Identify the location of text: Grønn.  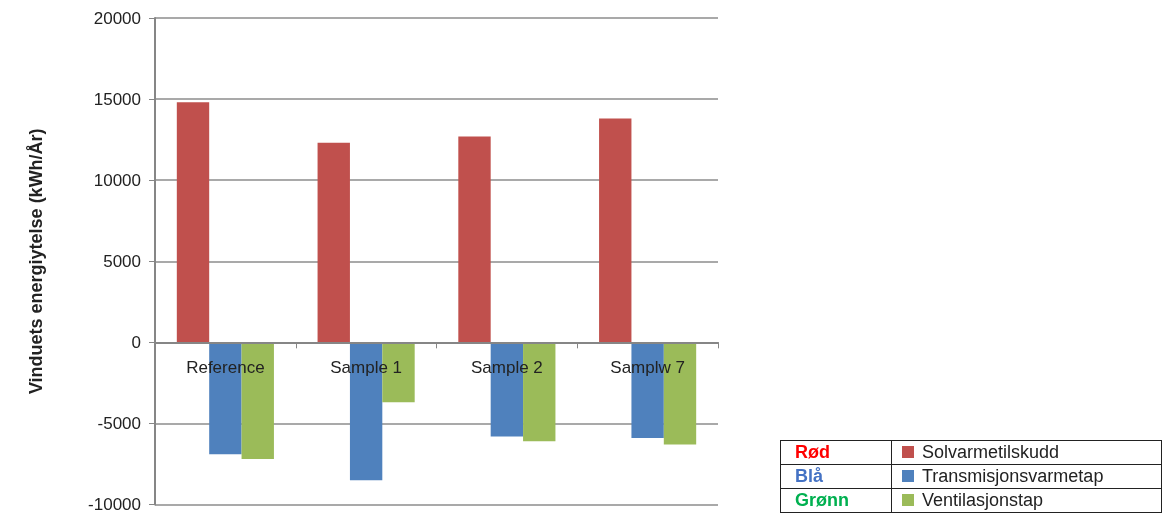
(836, 500).